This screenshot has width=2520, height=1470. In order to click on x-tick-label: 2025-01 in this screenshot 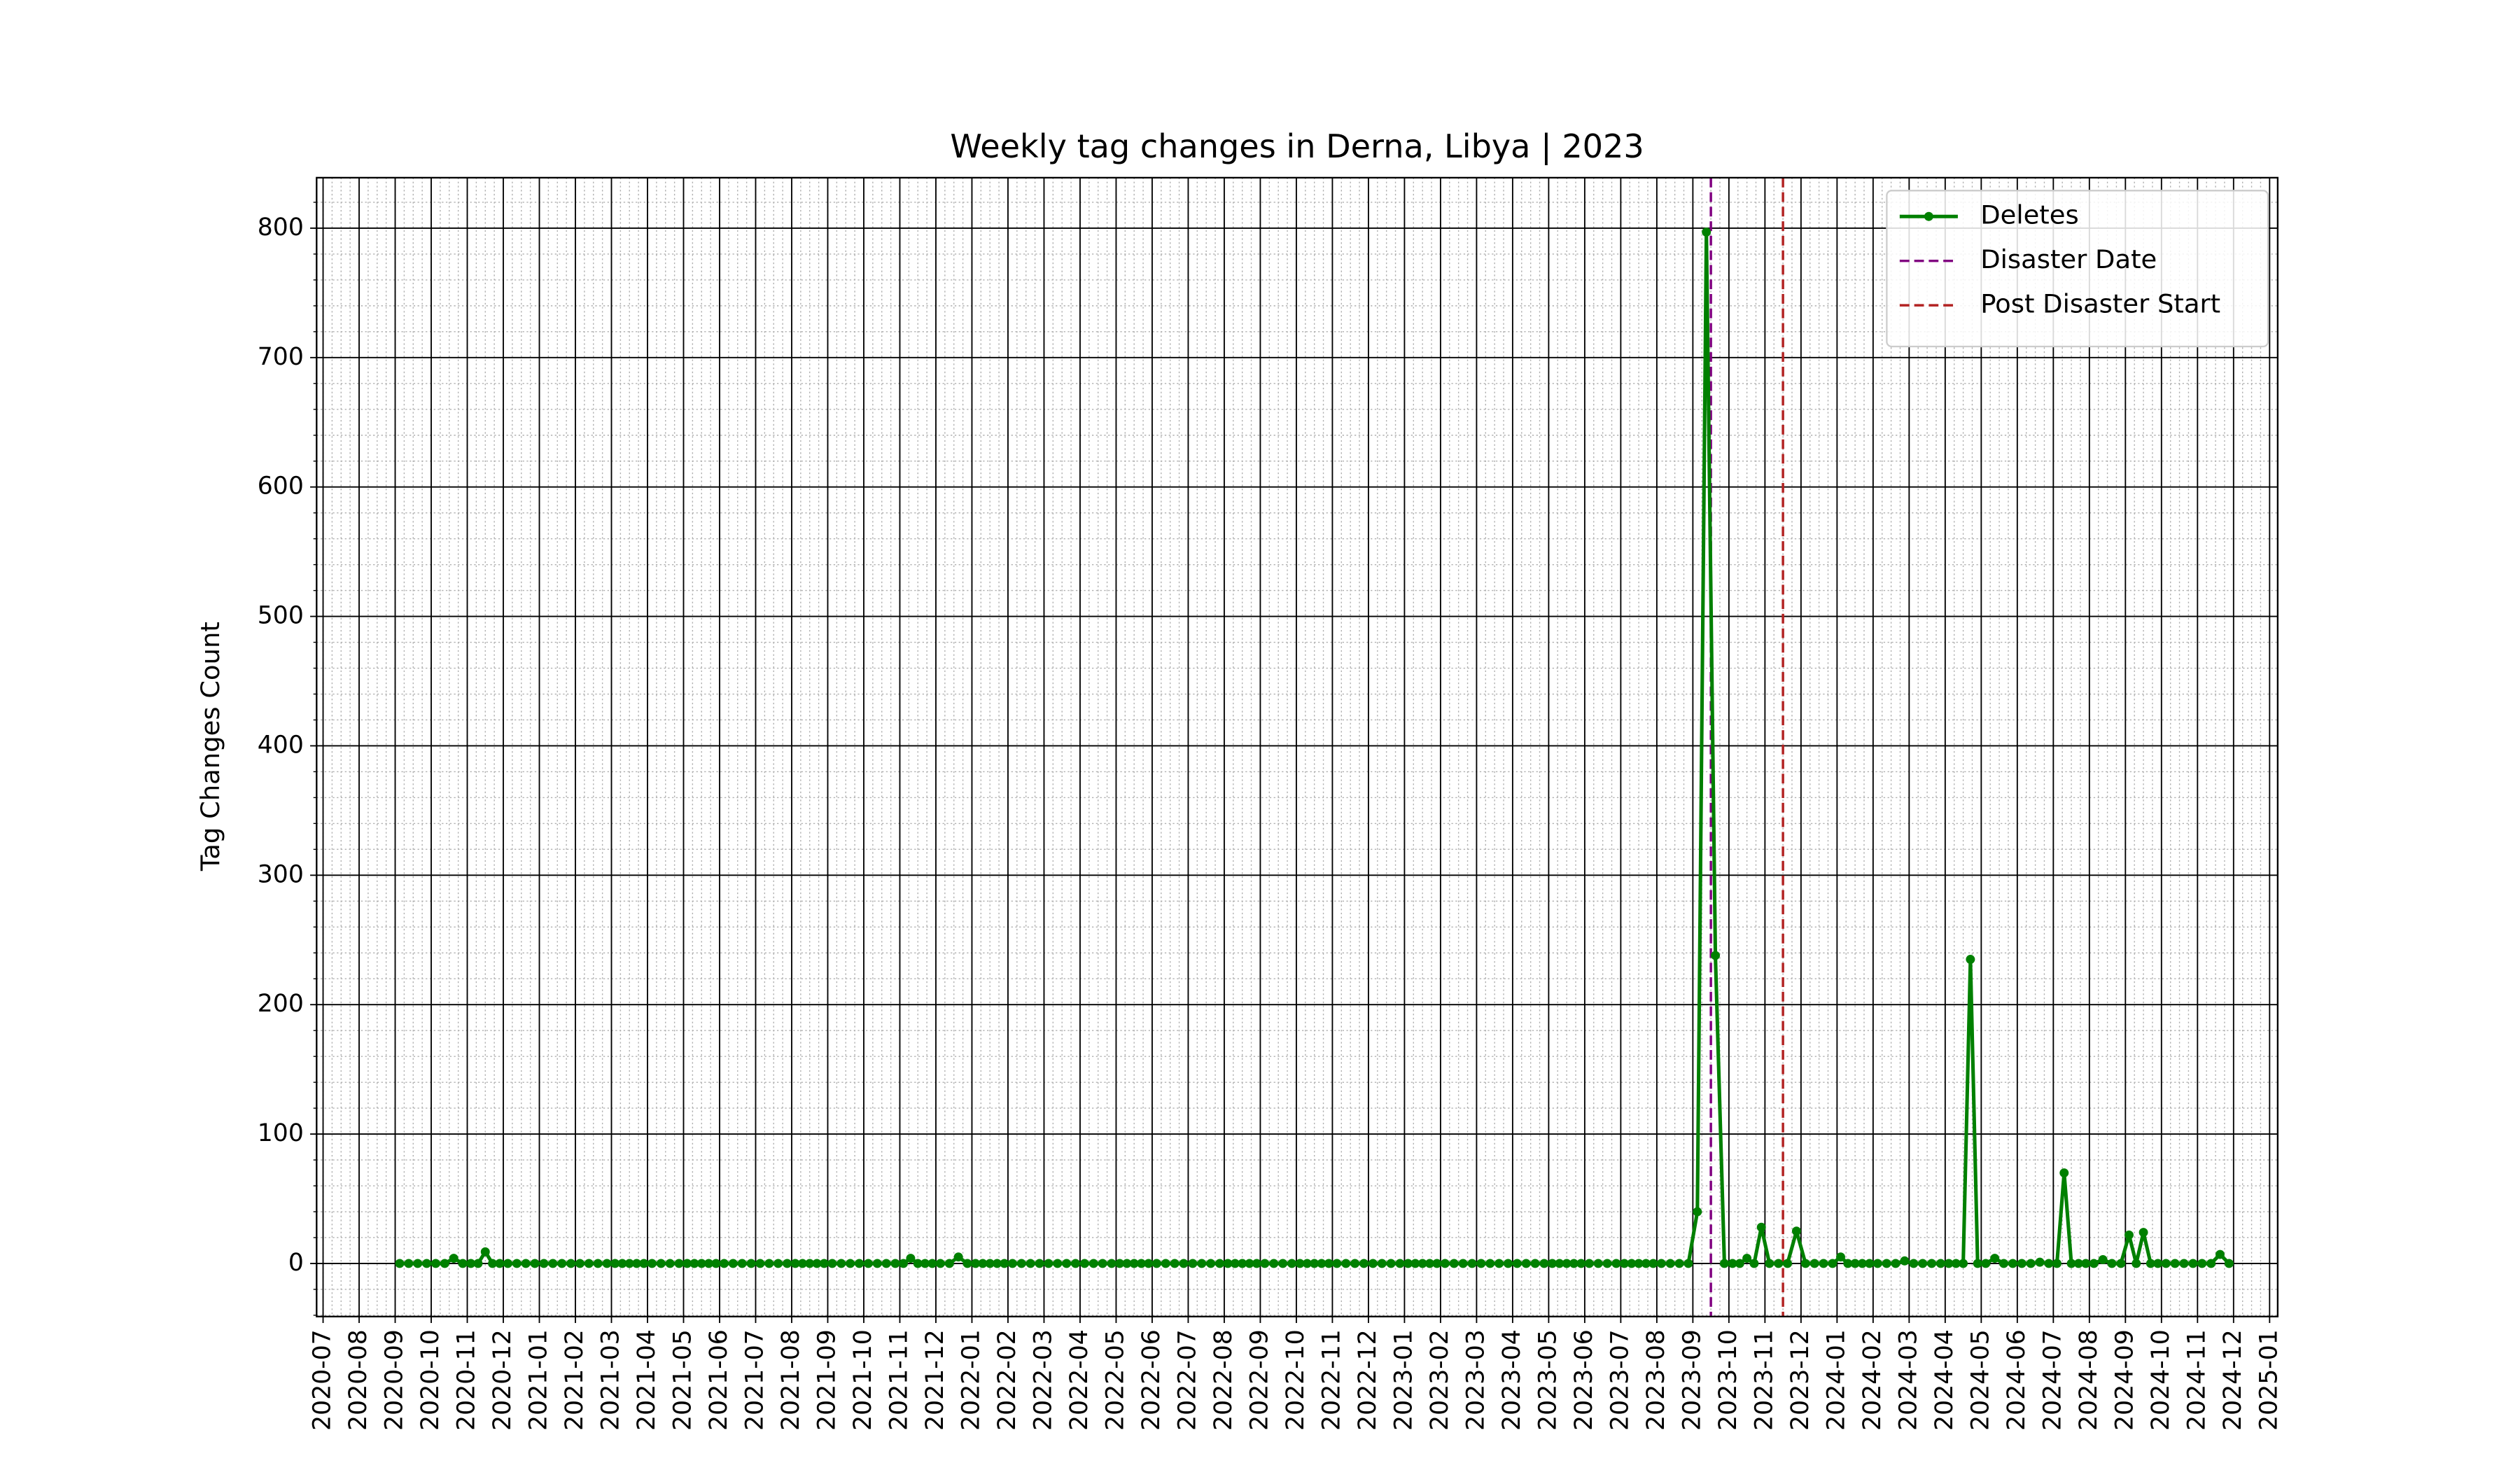, I will do `click(2269, 1380)`.